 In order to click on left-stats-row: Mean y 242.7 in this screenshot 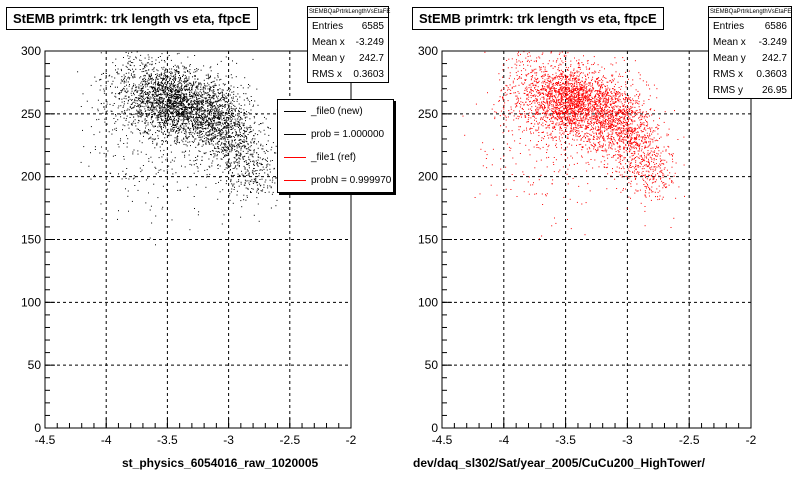, I will do `click(348, 58)`.